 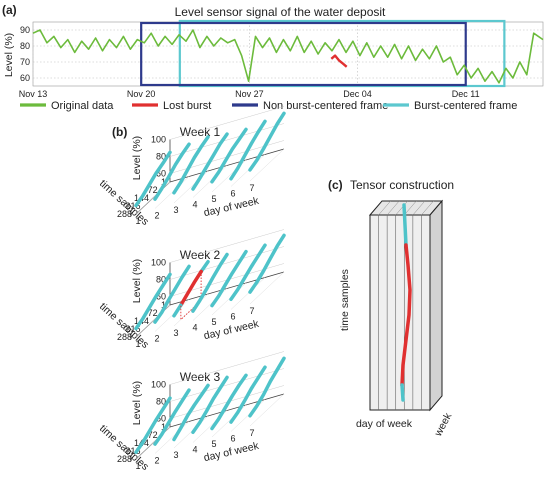 What do you see at coordinates (191, 296) in the screenshot?
I see `lost-projection` at bounding box center [191, 296].